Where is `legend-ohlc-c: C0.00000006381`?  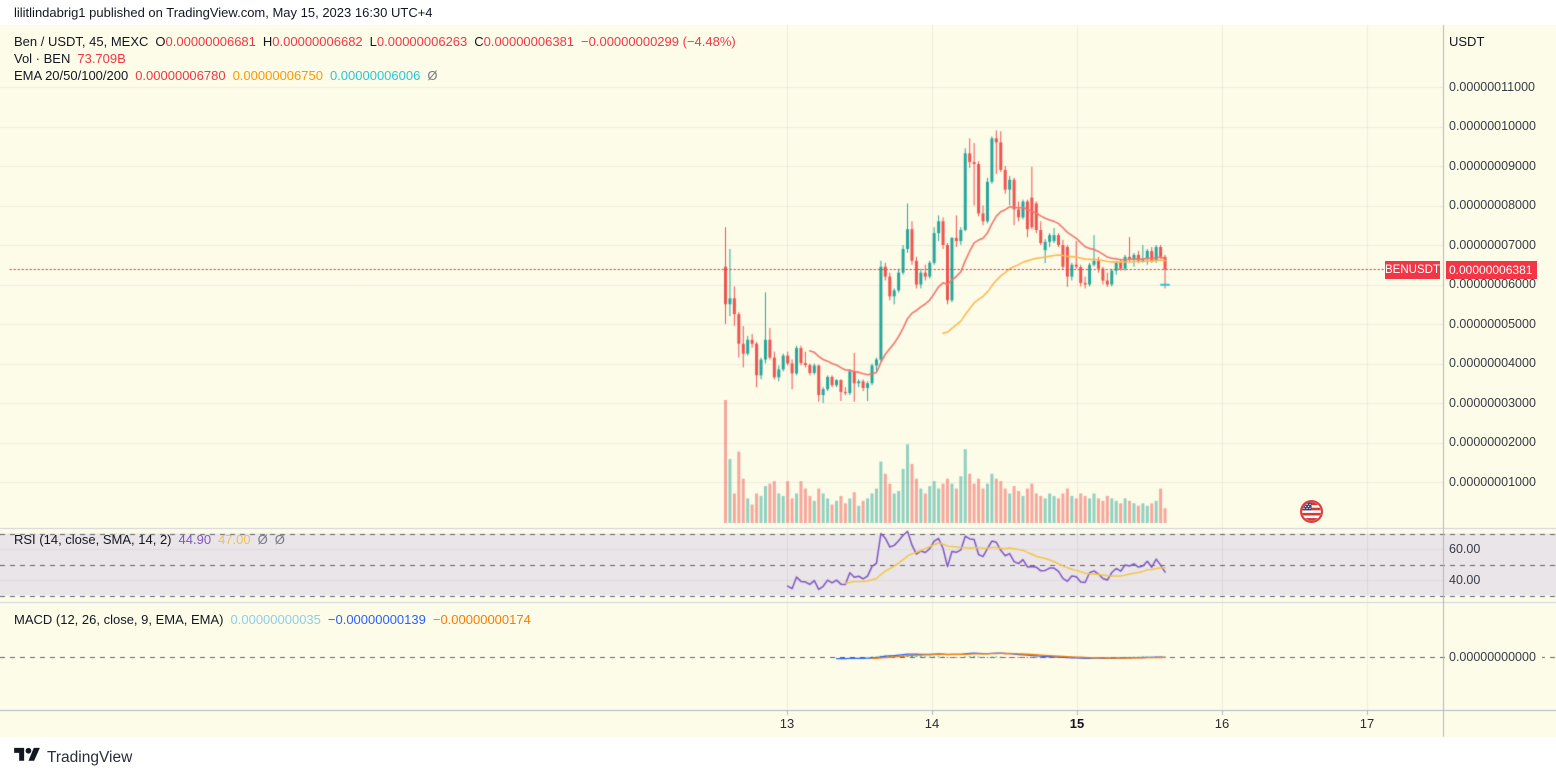
legend-ohlc-c: C0.00000006381 is located at coordinates (524, 41).